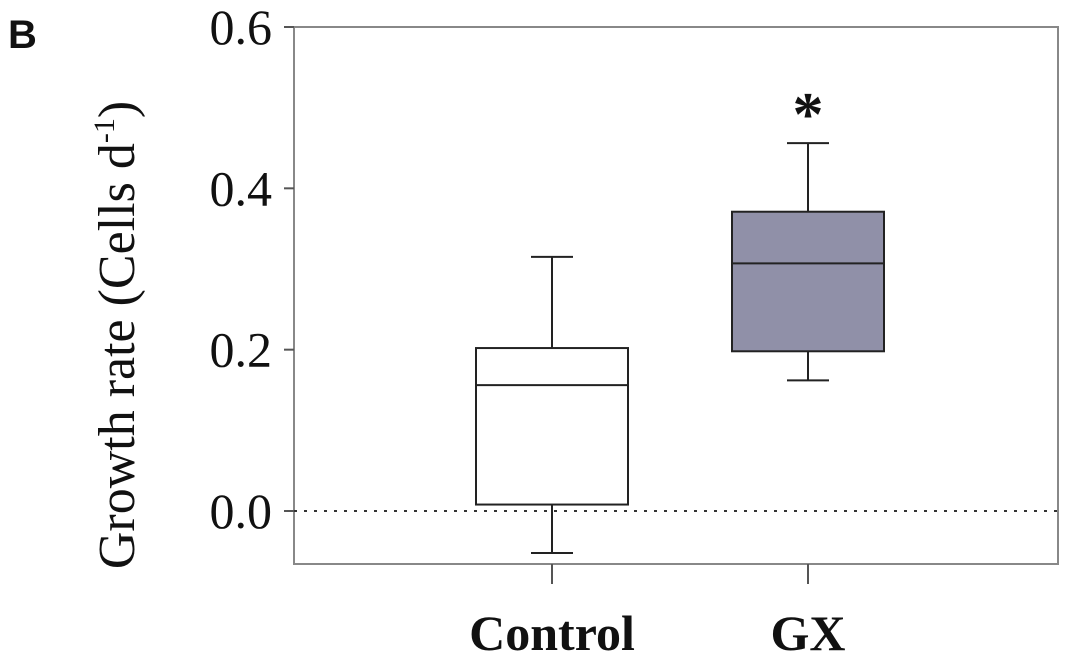 This screenshot has width=1072, height=663. What do you see at coordinates (22, 35) in the screenshot?
I see `panel-label: B` at bounding box center [22, 35].